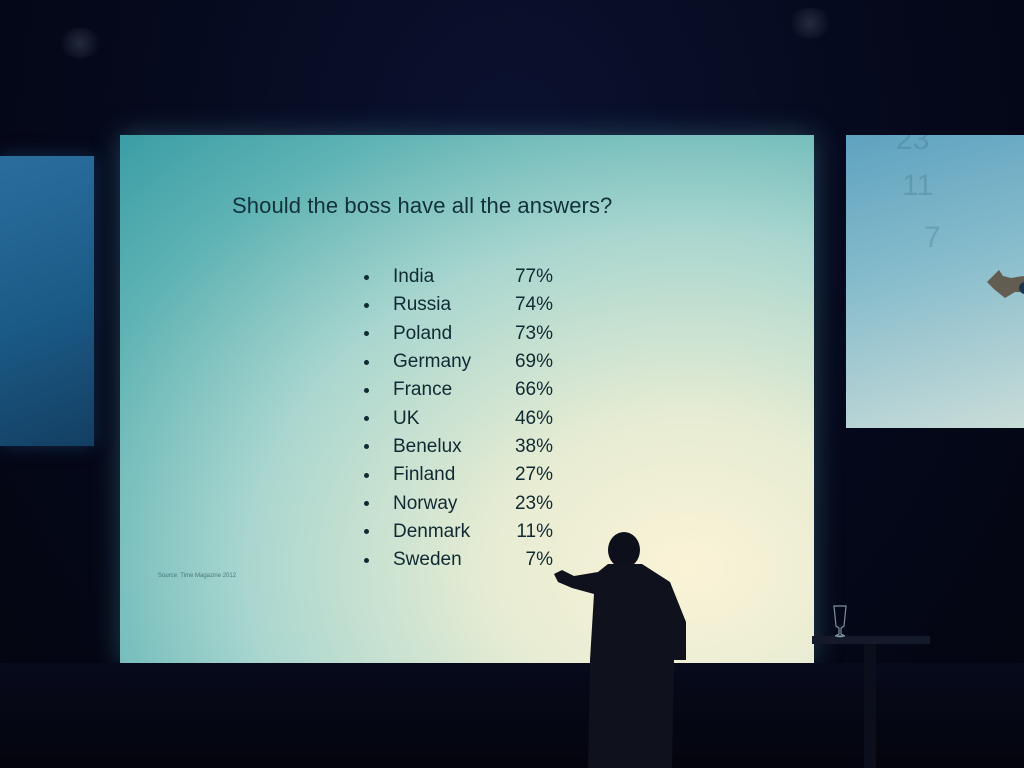 The height and width of the screenshot is (768, 1024). I want to click on list-item: Norway 23%, so click(458, 503).